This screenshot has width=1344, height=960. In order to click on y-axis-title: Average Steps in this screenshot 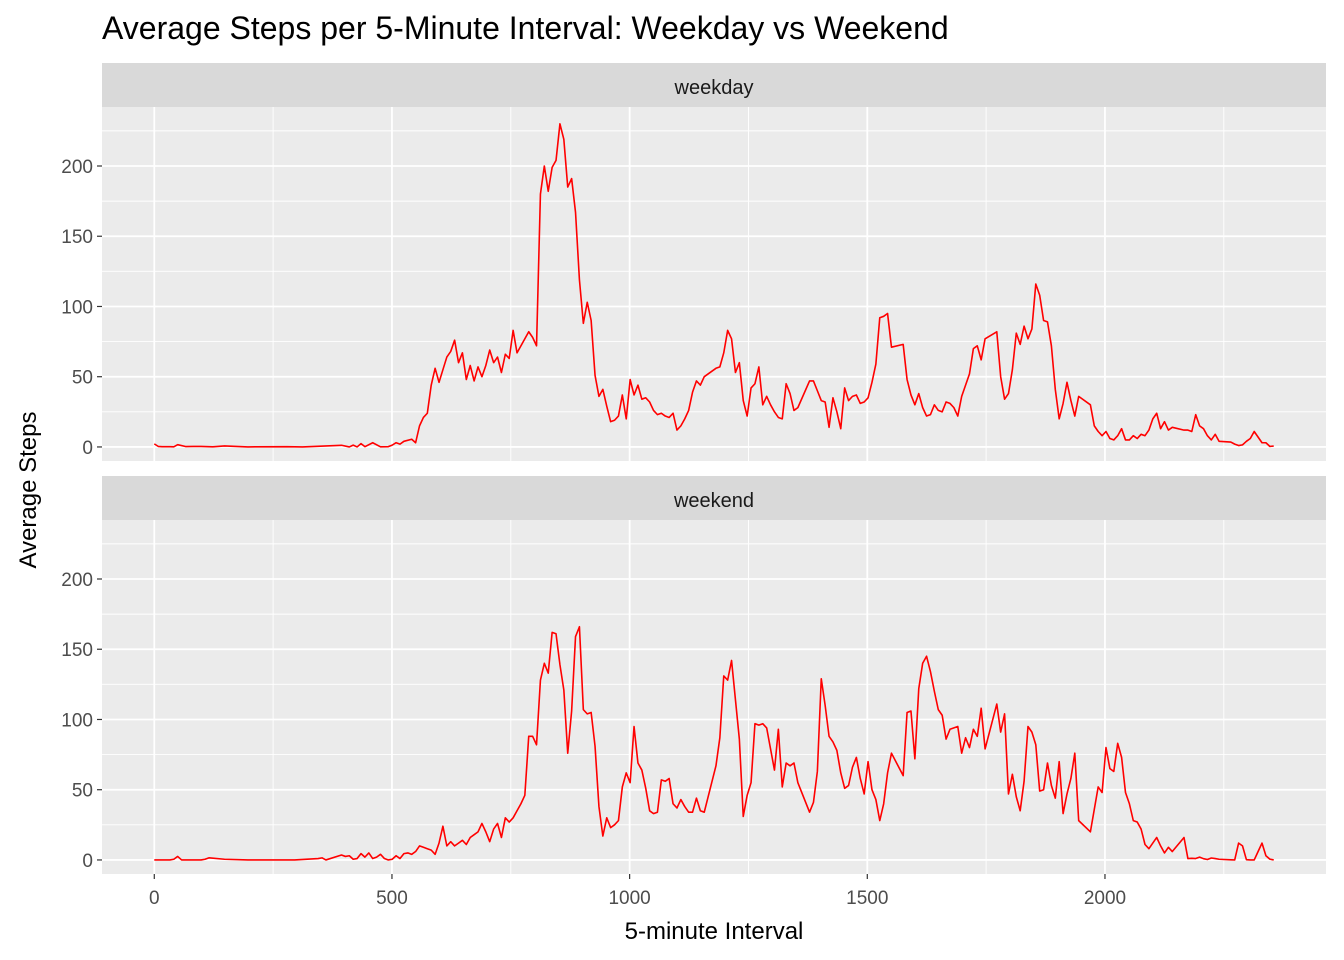, I will do `click(28, 490)`.